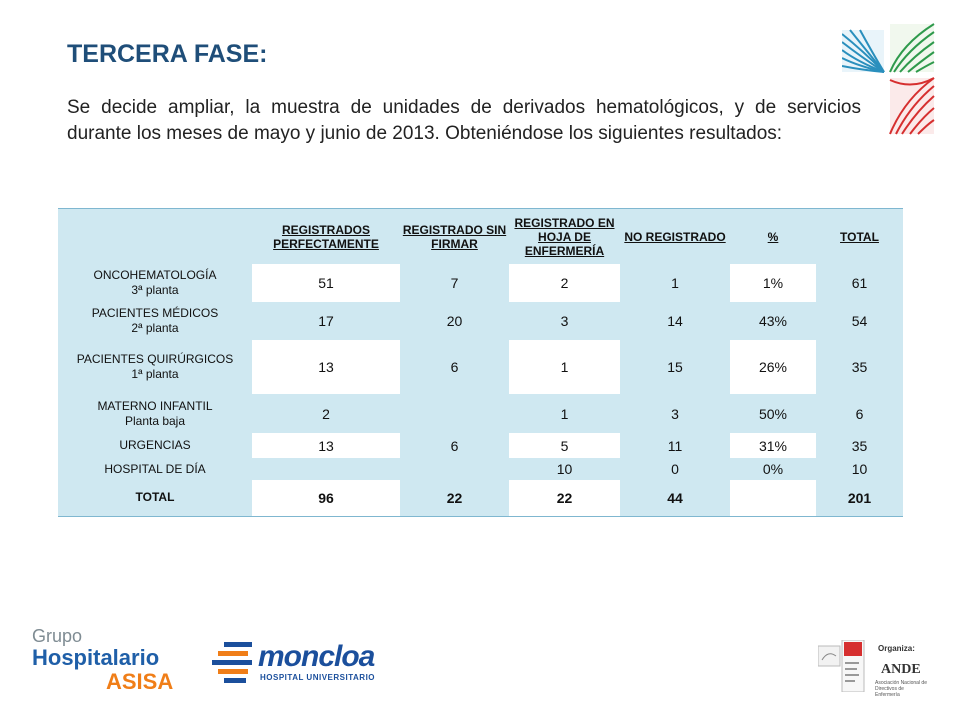 This screenshot has width=960, height=720. What do you see at coordinates (155, 498) in the screenshot?
I see `total-label: TOTAL` at bounding box center [155, 498].